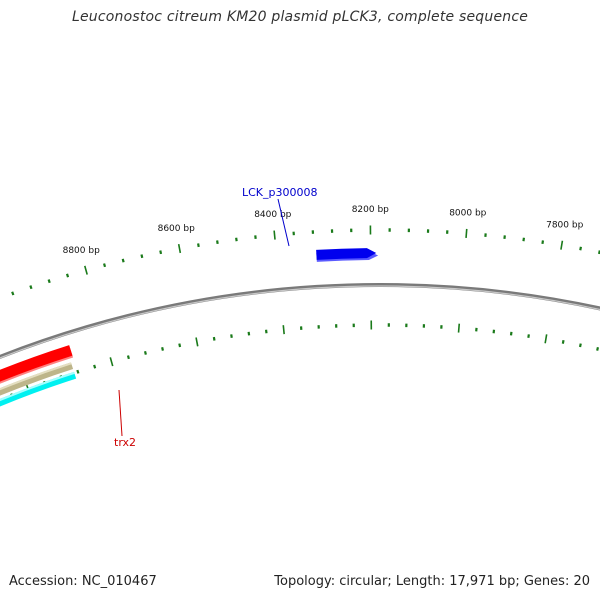 This screenshot has height=600, width=600. Describe the element at coordinates (37, 442) in the screenshot. I see `feature-gene-tan` at that location.